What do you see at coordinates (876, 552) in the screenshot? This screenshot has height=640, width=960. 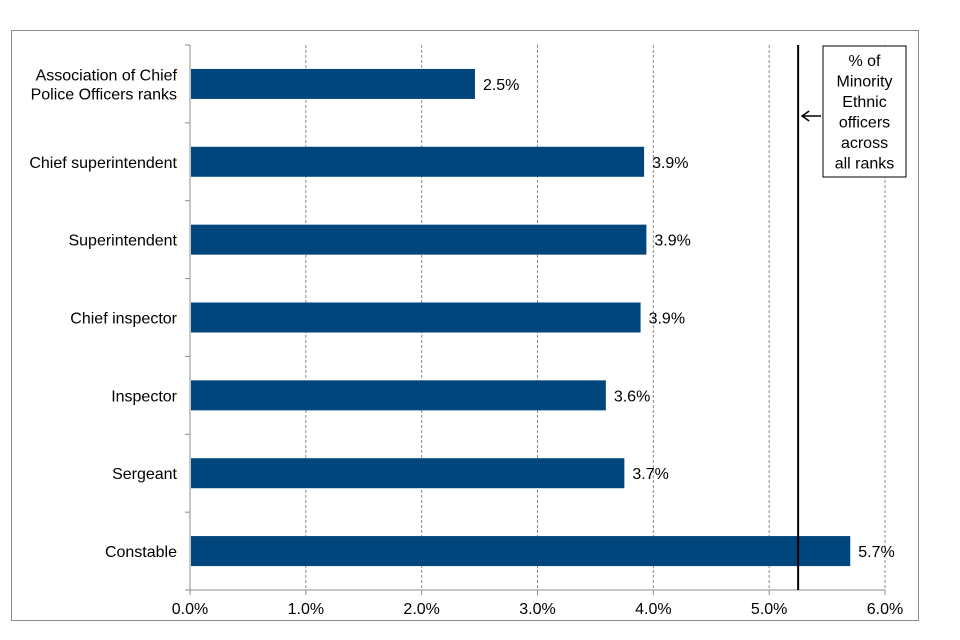 I see `data-label: 5.7%` at bounding box center [876, 552].